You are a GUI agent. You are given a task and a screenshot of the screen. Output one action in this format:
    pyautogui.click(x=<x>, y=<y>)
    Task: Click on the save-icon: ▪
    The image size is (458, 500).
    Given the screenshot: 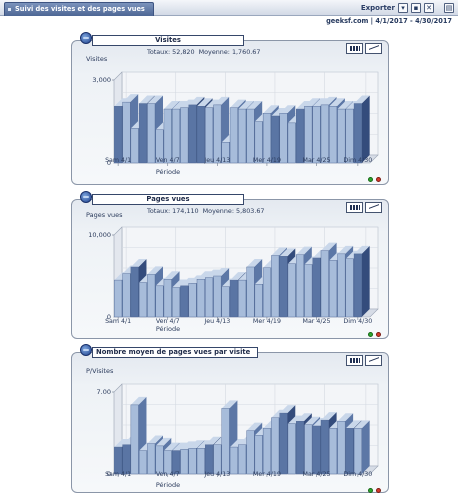 What is the action you would take?
    pyautogui.click(x=416, y=8)
    